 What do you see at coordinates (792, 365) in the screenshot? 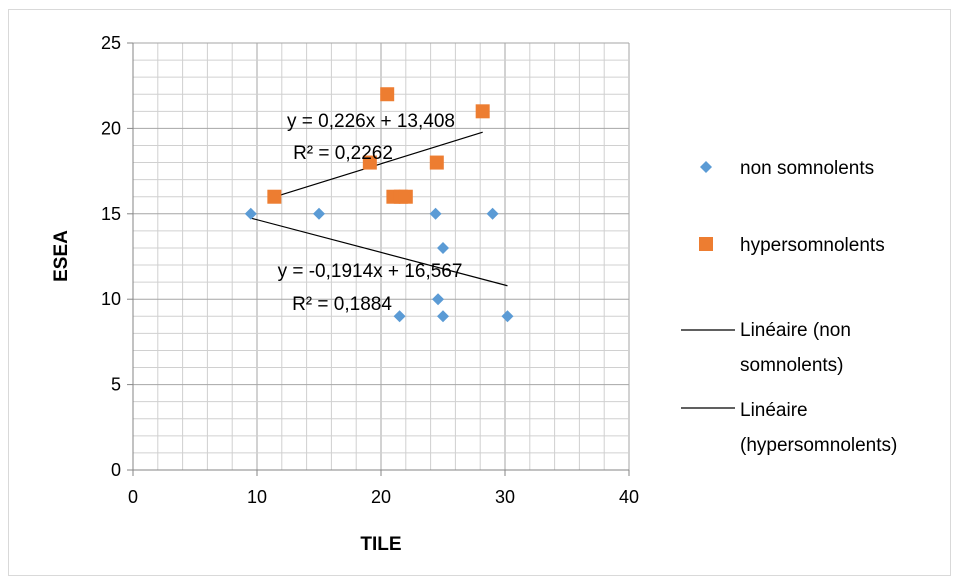
I see `legend-label-trend-line2: somnolents)` at bounding box center [792, 365].